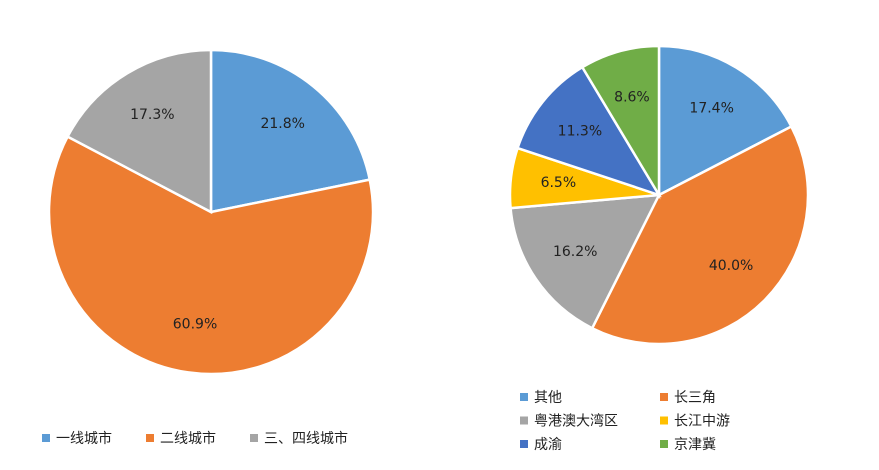 The image size is (879, 470). What do you see at coordinates (702, 422) in the screenshot?
I see `legend-label: 长江中游` at bounding box center [702, 422].